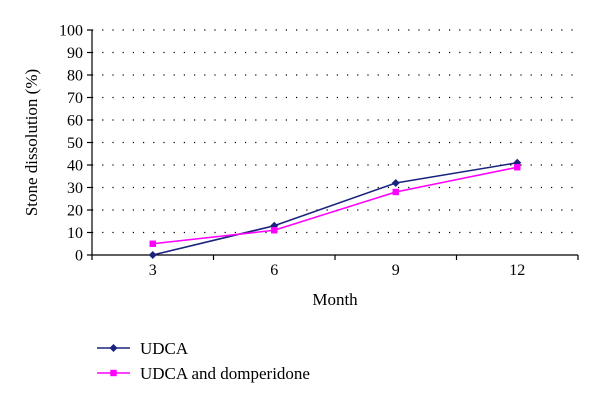 The height and width of the screenshot is (403, 600). What do you see at coordinates (31, 142) in the screenshot?
I see `y-axis-title: Stone dissolution (%)` at bounding box center [31, 142].